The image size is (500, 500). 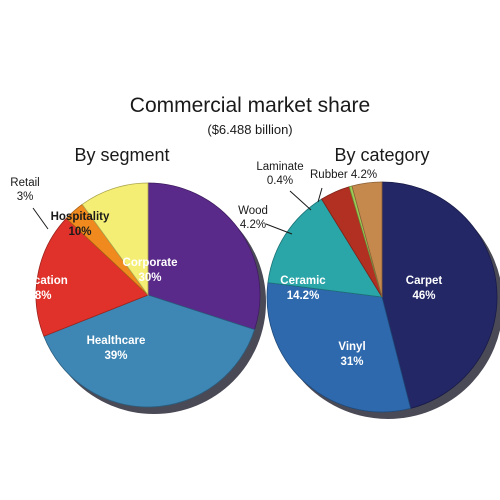 I want to click on slice-hospitality, so click(x=115, y=239).